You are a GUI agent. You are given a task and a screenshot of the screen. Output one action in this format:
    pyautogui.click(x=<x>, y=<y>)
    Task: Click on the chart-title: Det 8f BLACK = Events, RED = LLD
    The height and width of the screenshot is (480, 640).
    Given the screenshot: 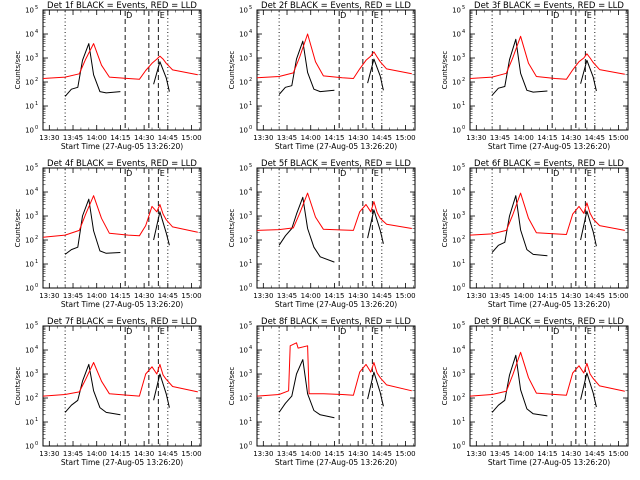 What is the action you would take?
    pyautogui.click(x=336, y=322)
    